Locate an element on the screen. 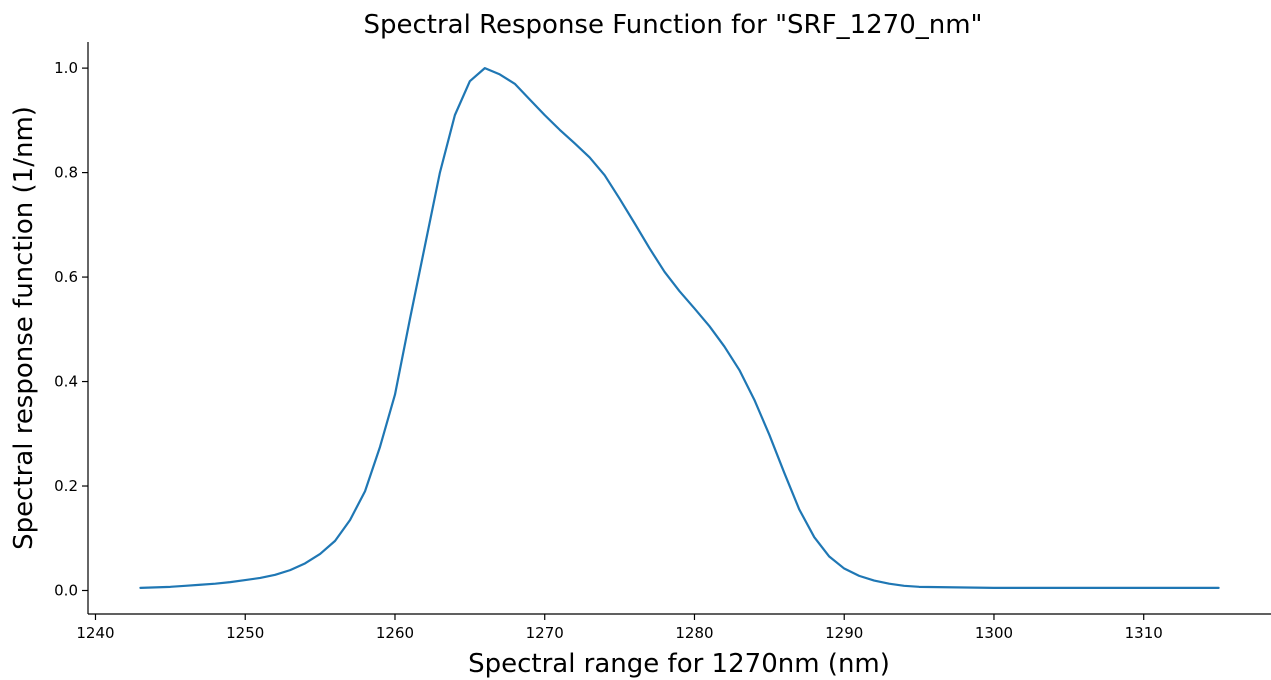 The width and height of the screenshot is (1271, 680). x-axis: 1240 1250 1260 1270 1280 1290 1300 1310 is located at coordinates (619, 628).